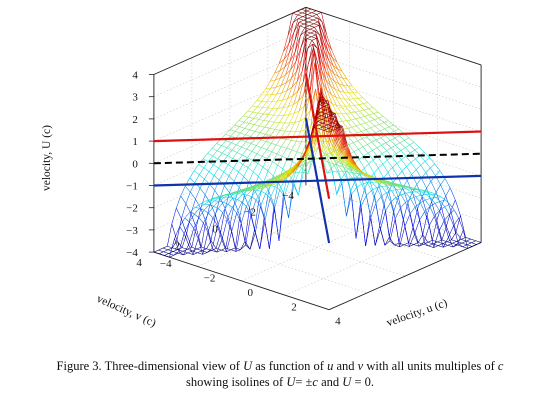 This screenshot has height=409, width=550. I want to click on grid-line, so click(317, 247).